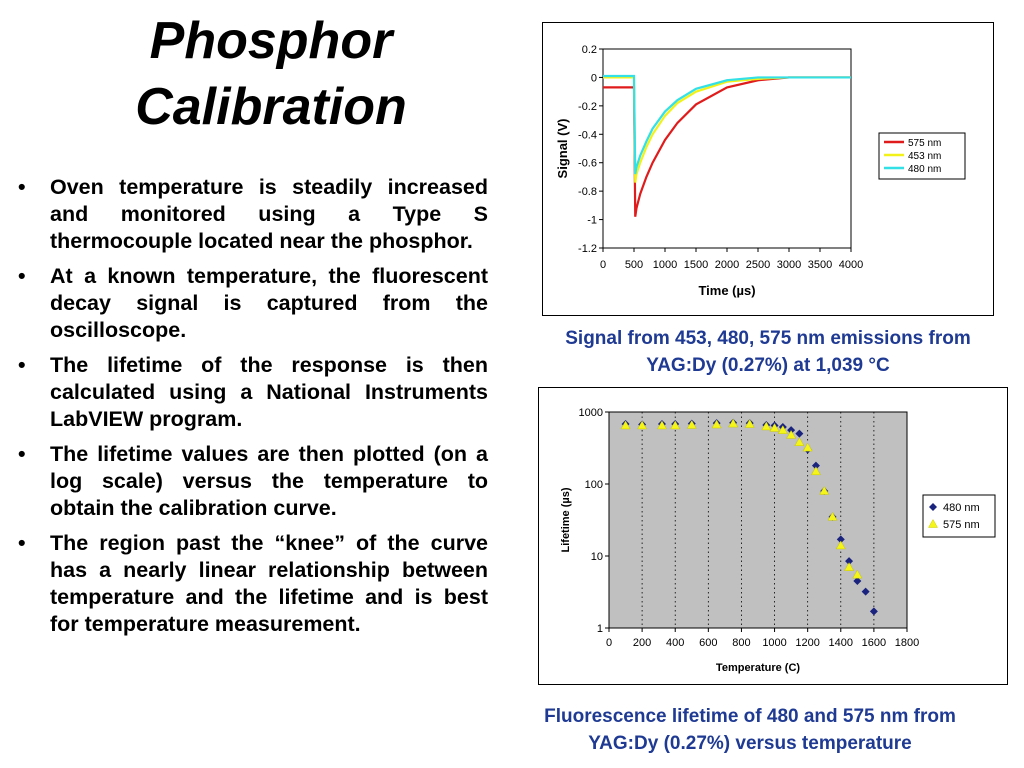 This screenshot has width=1024, height=768. Describe the element at coordinates (271, 41) in the screenshot. I see `slide-title-line-1: Phosphor` at that location.